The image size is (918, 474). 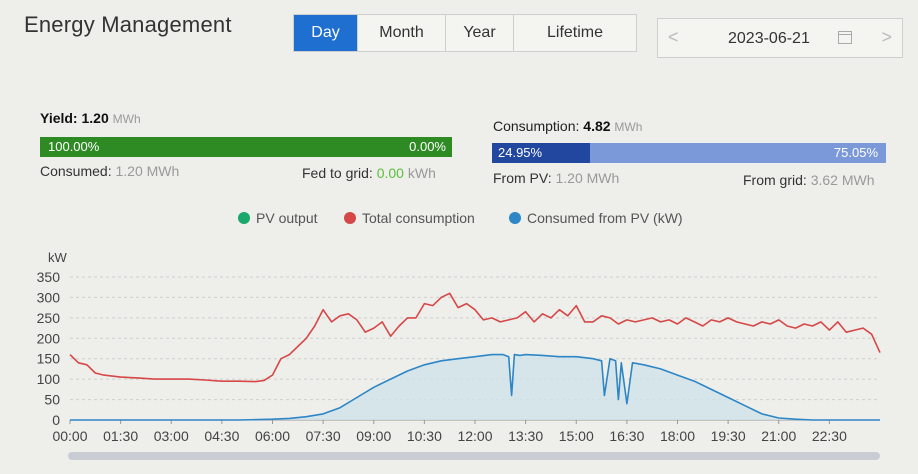 I want to click on date-value: 2023-06-21, so click(x=769, y=38).